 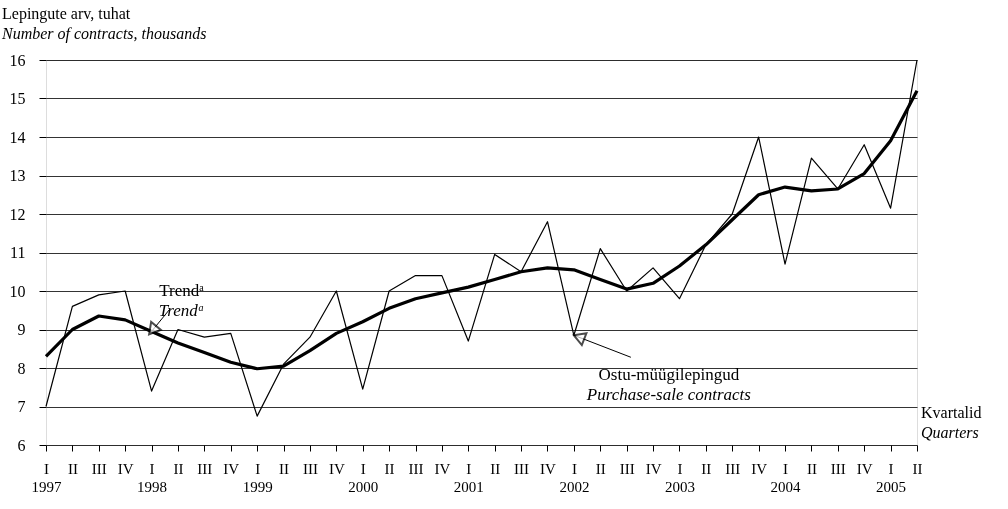 What do you see at coordinates (891, 477) in the screenshot?
I see `x-tick-label: I 2005` at bounding box center [891, 477].